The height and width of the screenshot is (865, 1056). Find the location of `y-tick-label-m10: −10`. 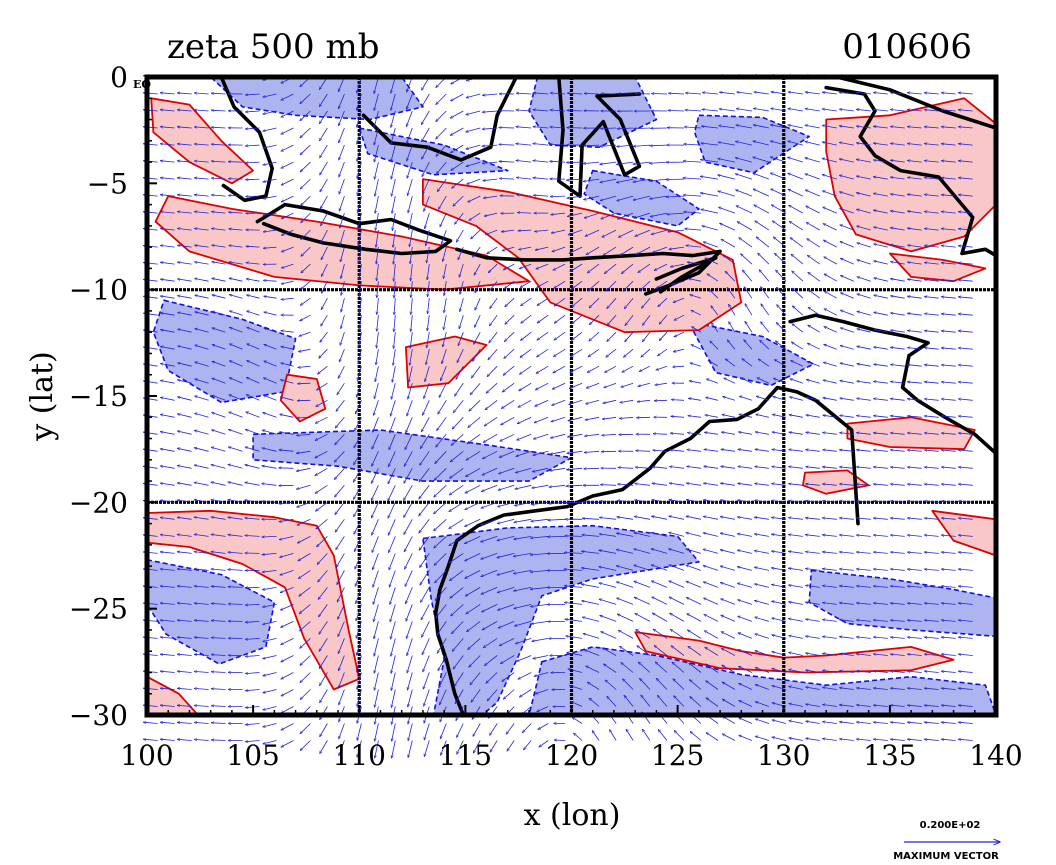

y-tick-label-m10: −10 is located at coordinates (98, 290).